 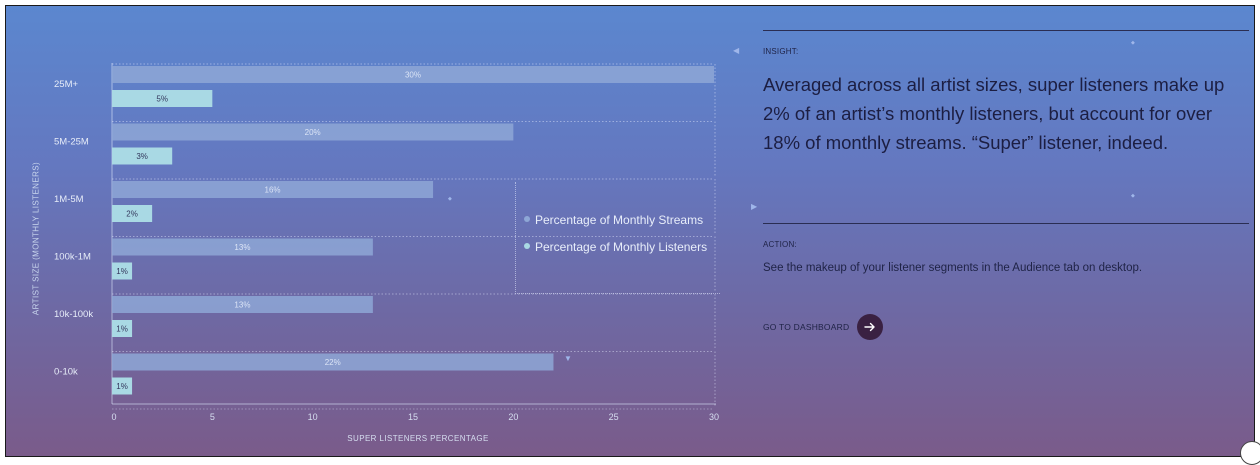 What do you see at coordinates (69, 199) in the screenshot?
I see `category-label: 1M-5M` at bounding box center [69, 199].